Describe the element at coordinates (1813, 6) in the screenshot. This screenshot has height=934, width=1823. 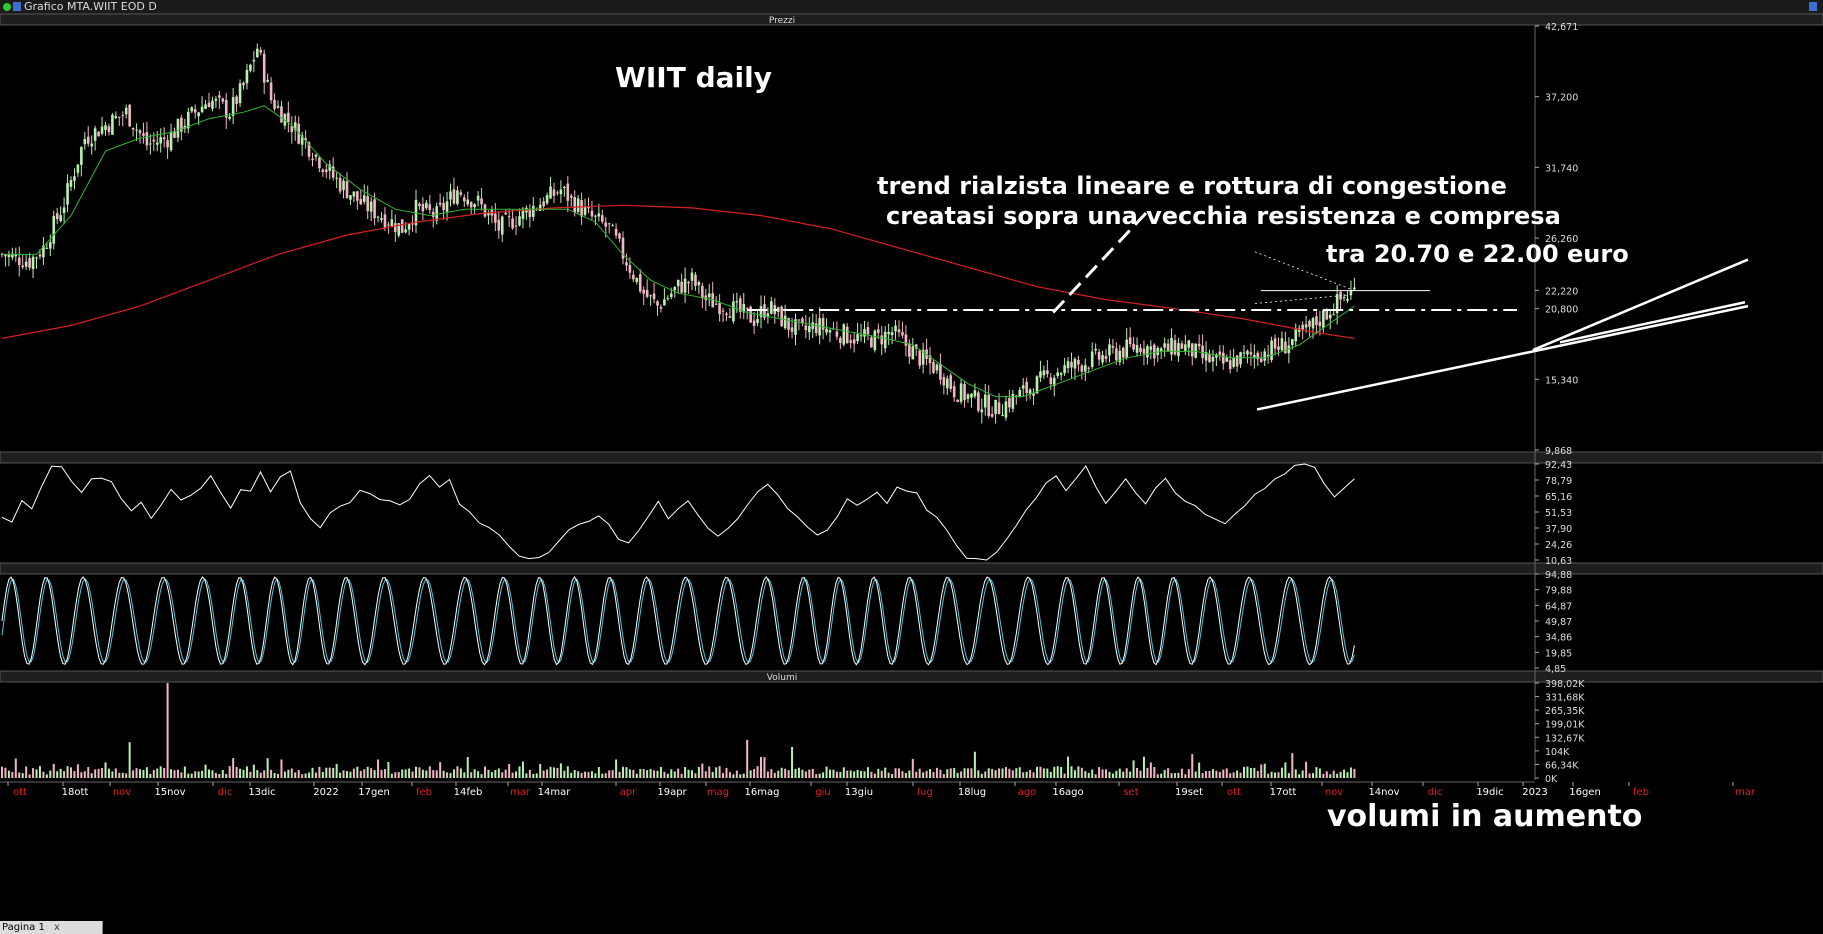
I see `window-control-icon` at that location.